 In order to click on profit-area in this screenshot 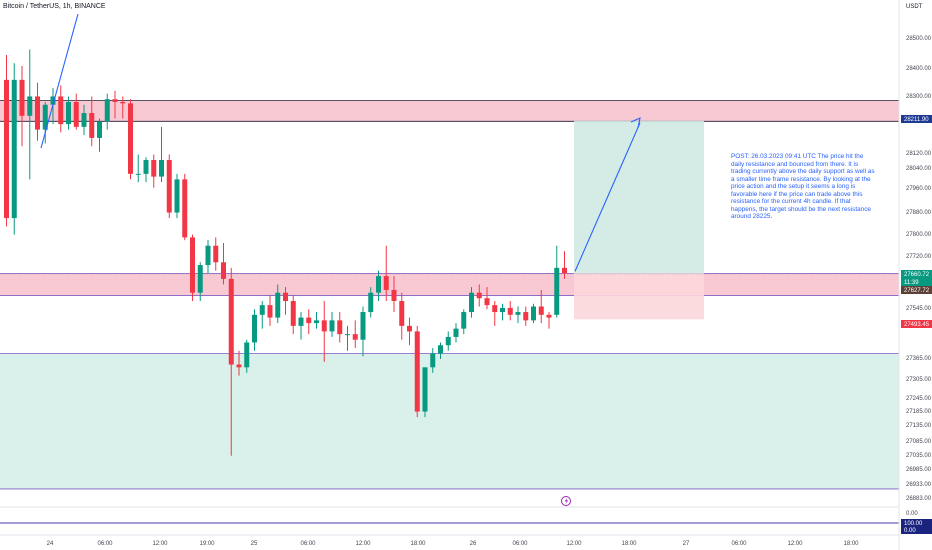, I will do `click(639, 197)`.